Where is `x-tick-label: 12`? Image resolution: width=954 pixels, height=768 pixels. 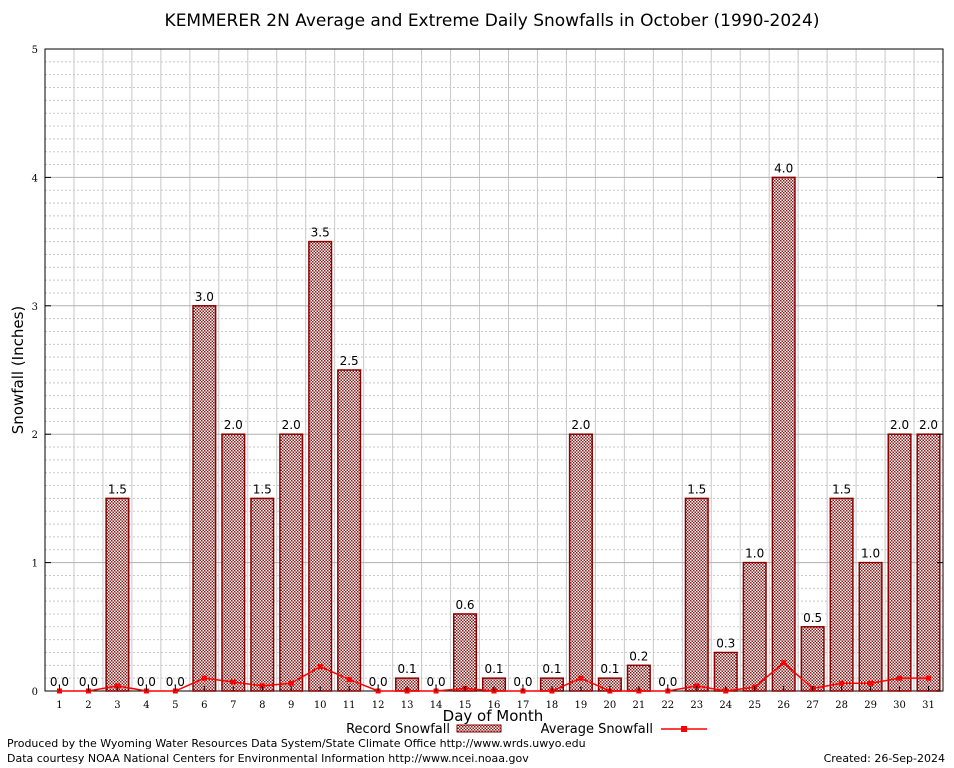
x-tick-label: 12 is located at coordinates (378, 705).